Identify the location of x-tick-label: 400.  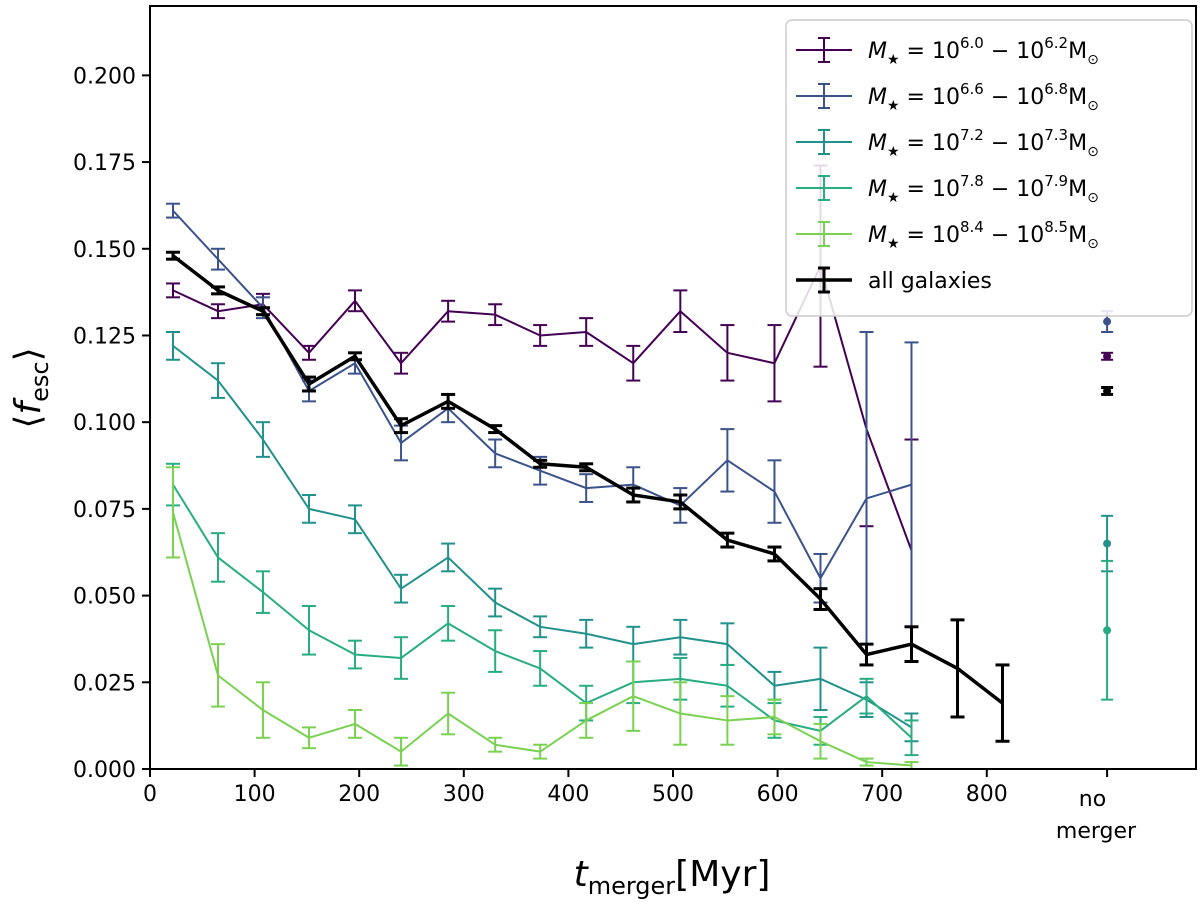
(568, 794).